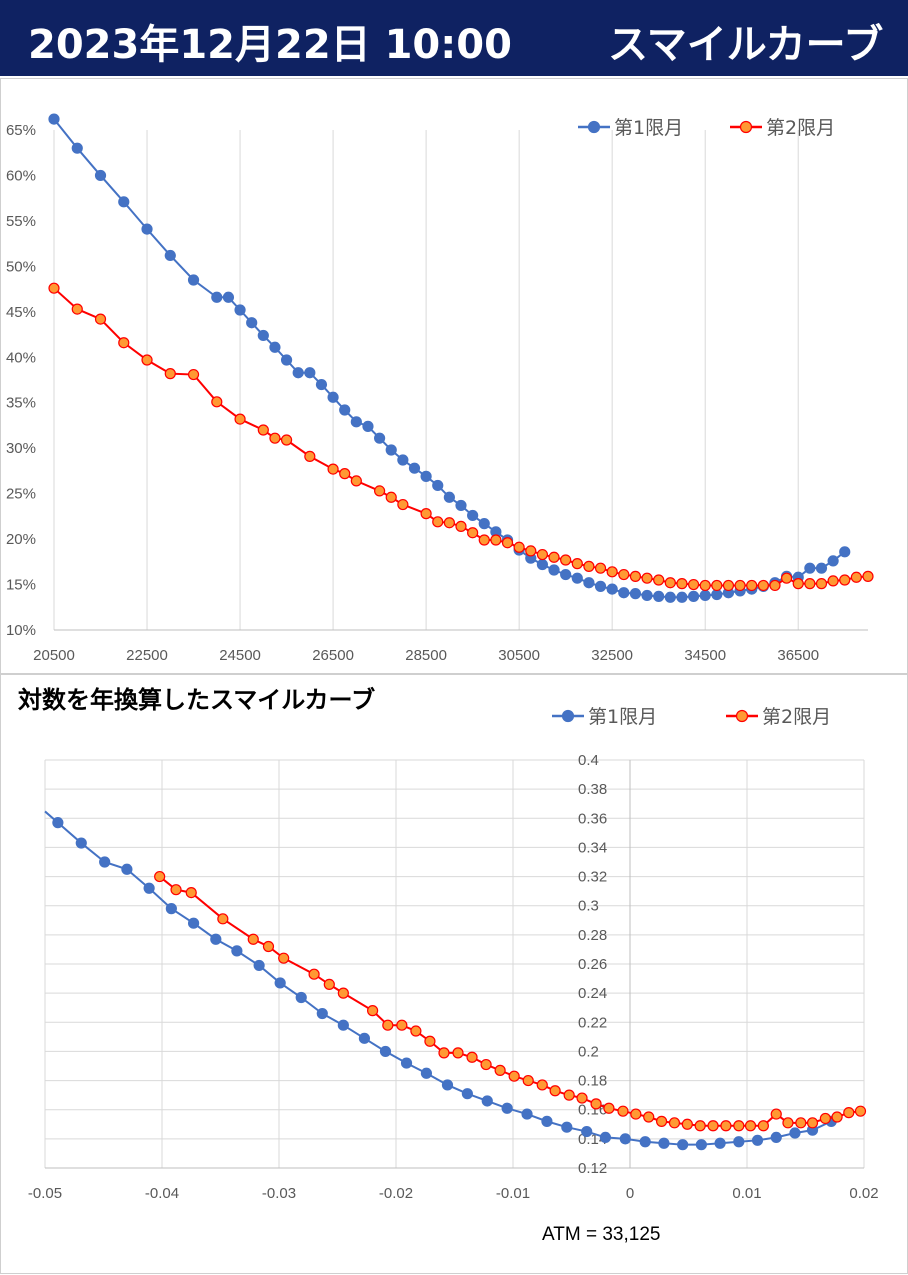  I want to click on y-tick-label: 0.26, so click(592, 964).